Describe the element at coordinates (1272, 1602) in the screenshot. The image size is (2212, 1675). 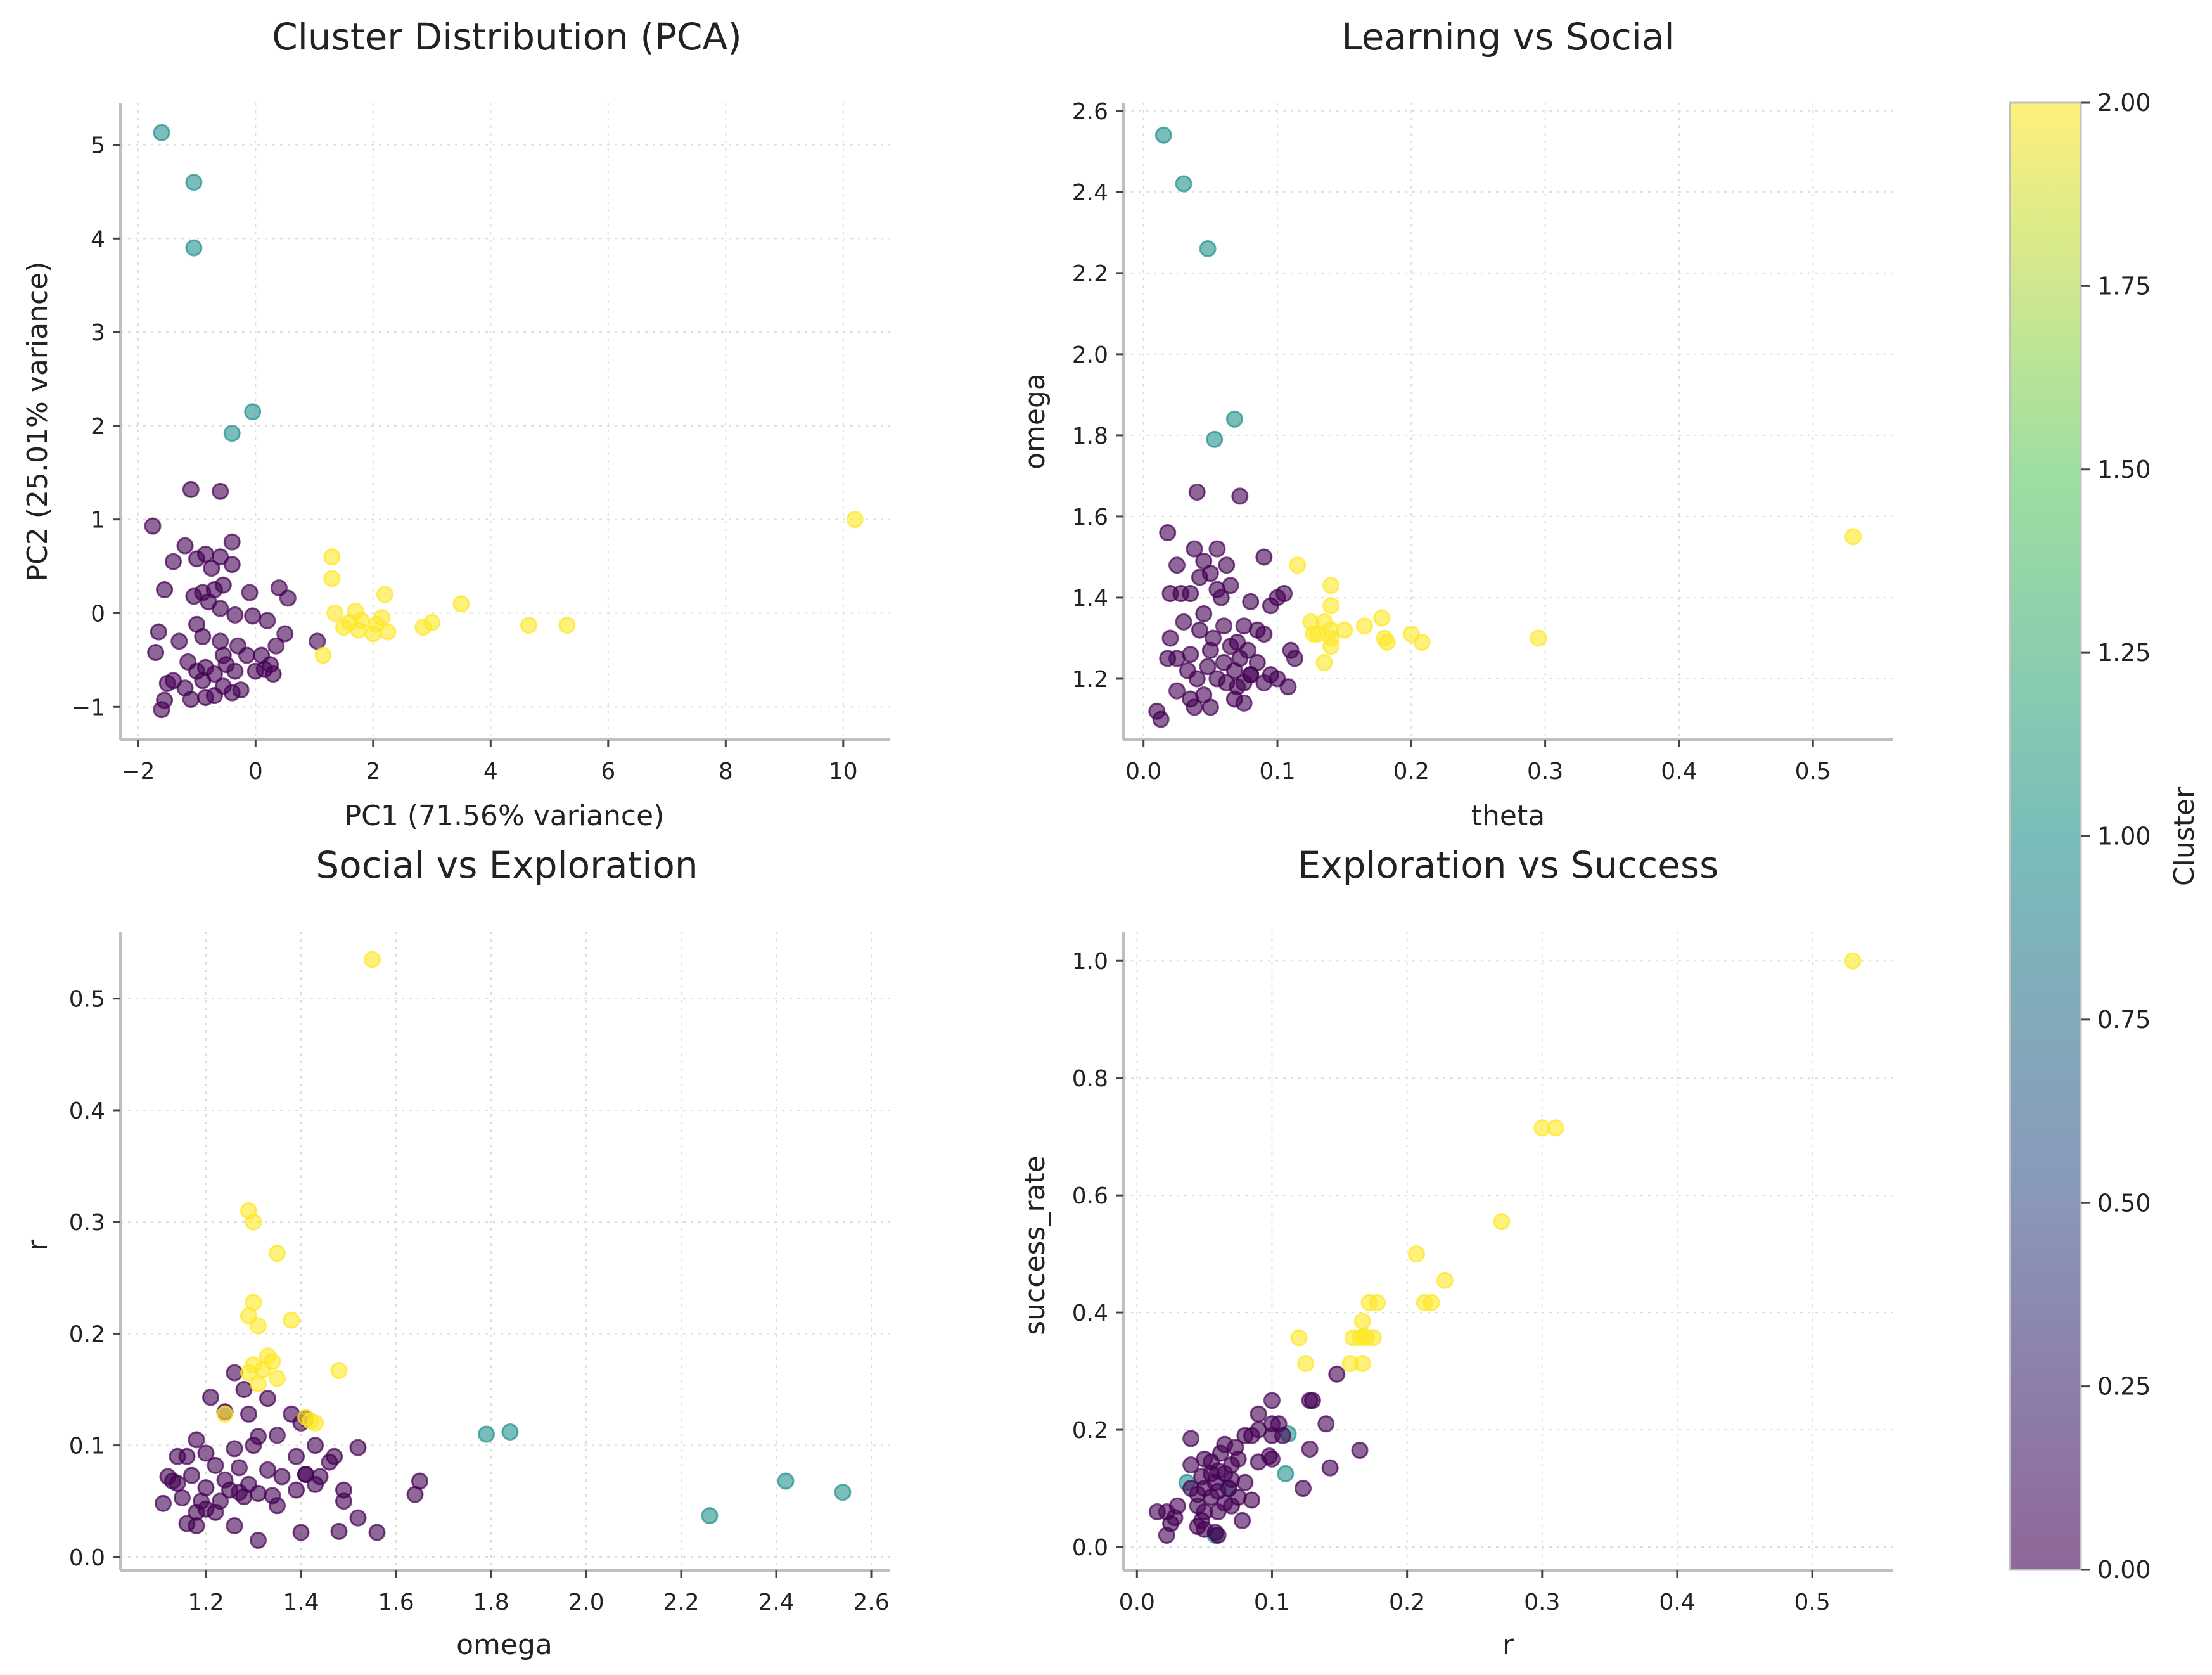
I see `x-tick-label: 0.1` at that location.